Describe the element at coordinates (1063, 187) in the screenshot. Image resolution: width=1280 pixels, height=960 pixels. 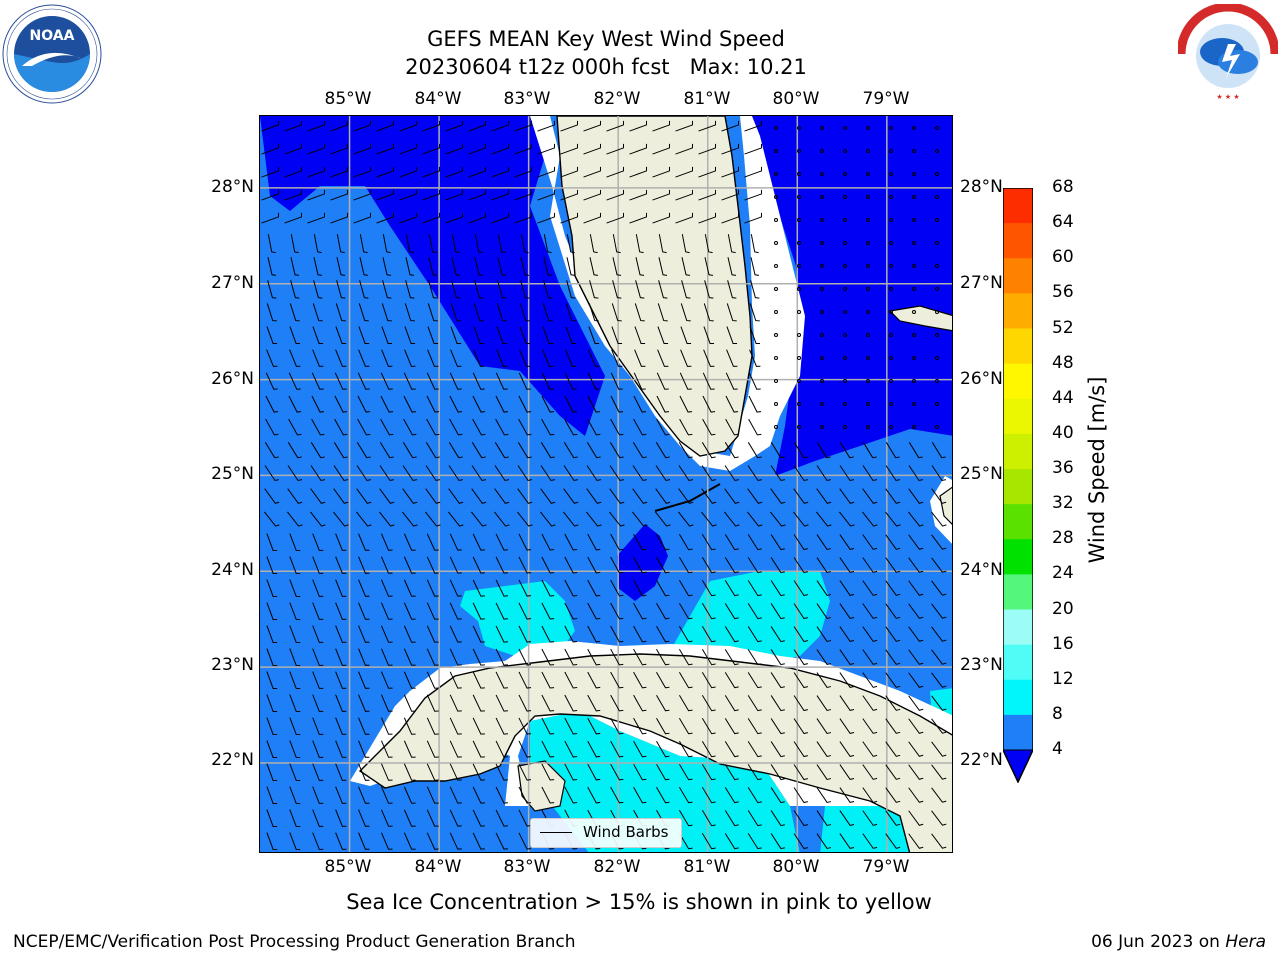
I see `colorbar-tick-label: 68` at that location.